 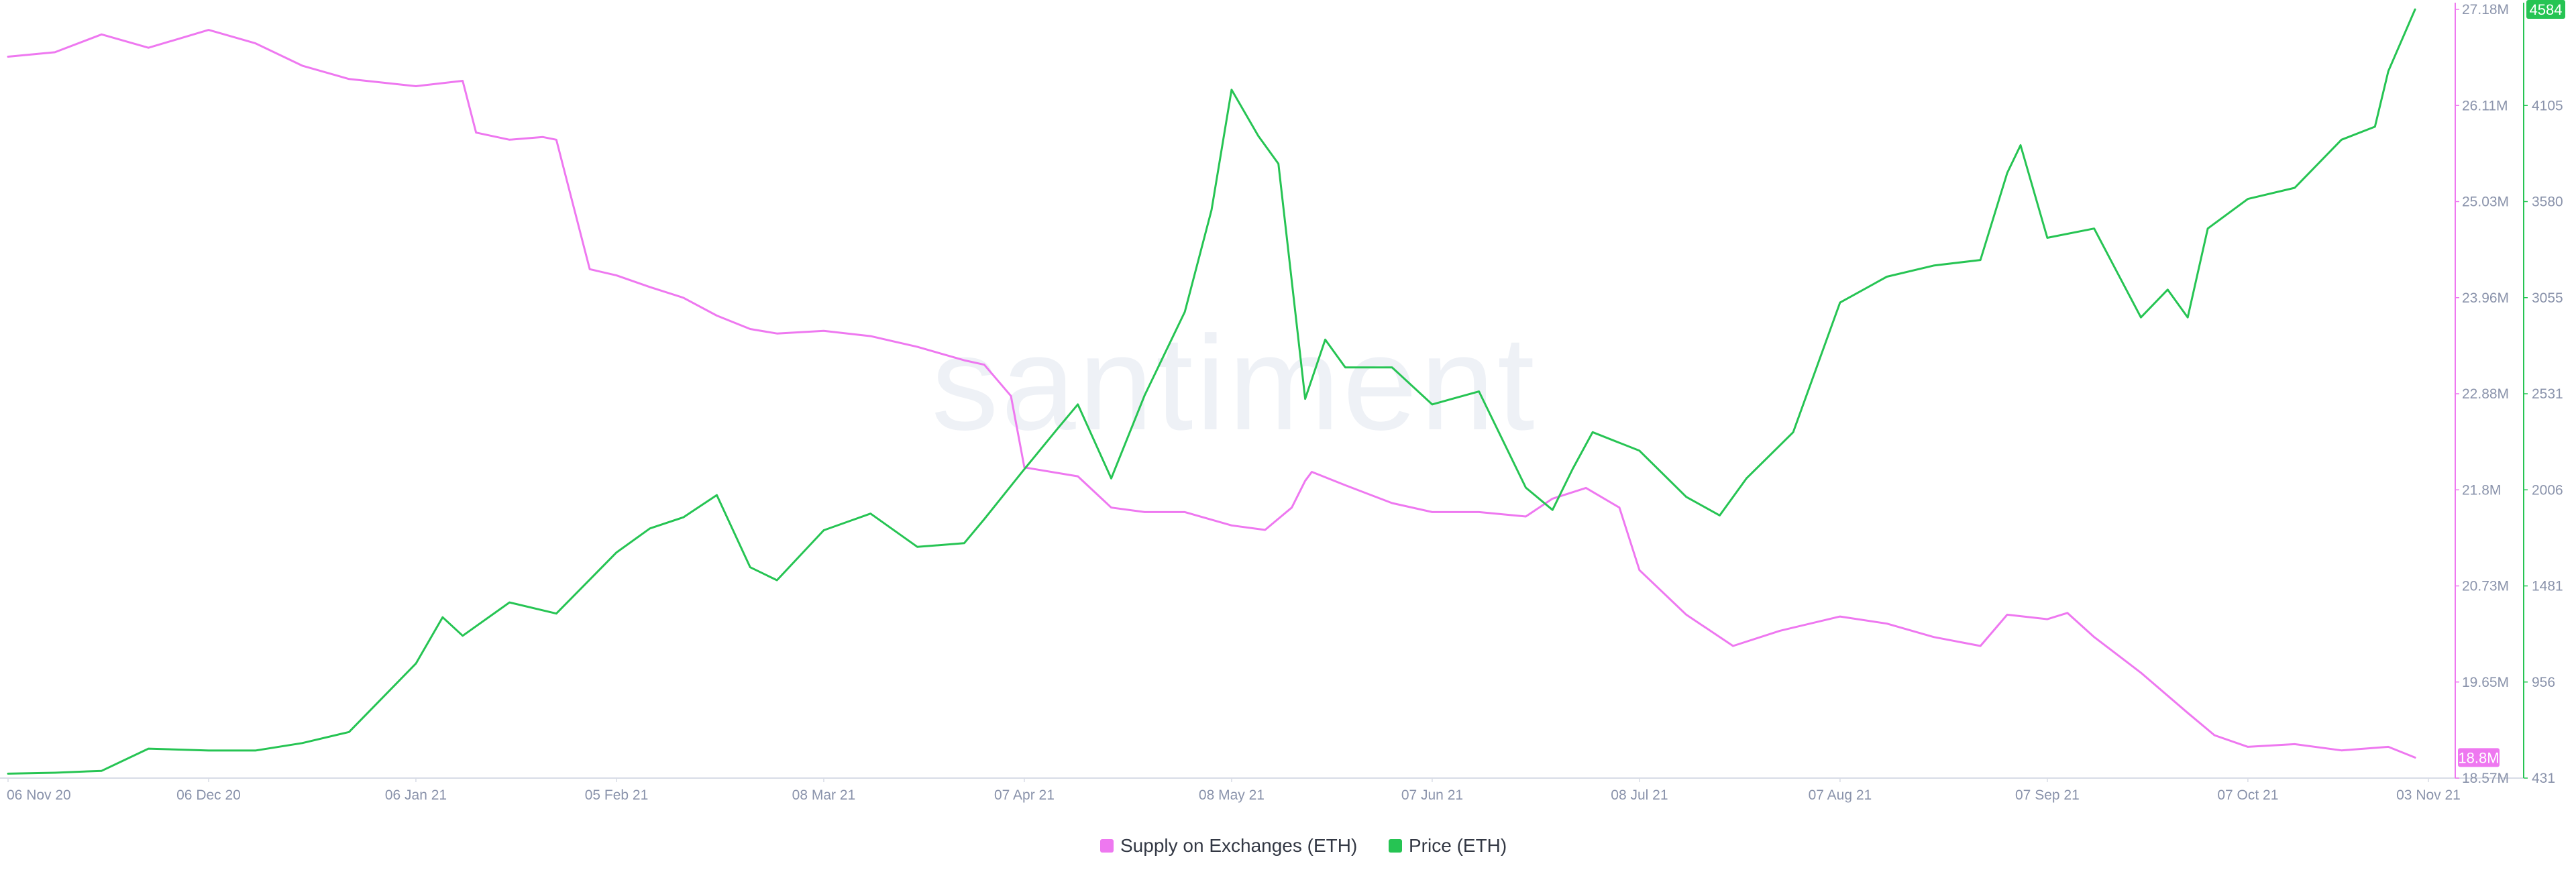 I want to click on y-axis-supply-tick-label: 23.96M, so click(x=2485, y=298).